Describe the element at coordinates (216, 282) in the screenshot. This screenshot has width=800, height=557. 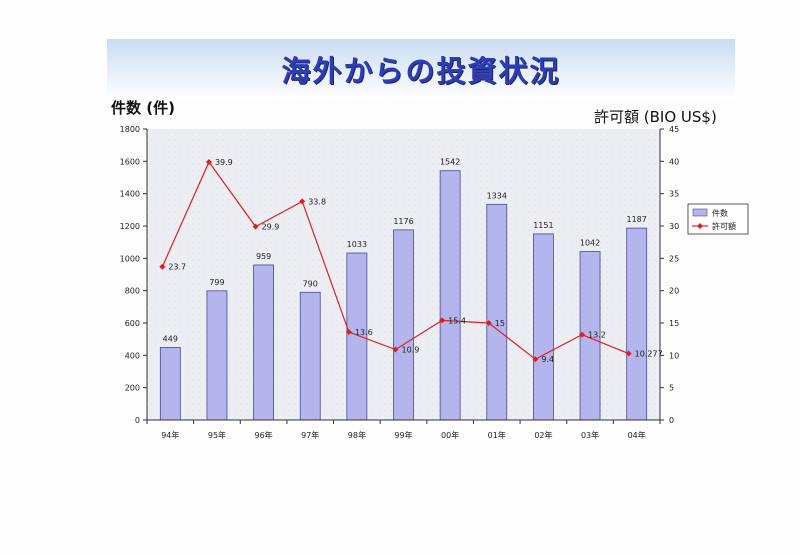
I see `bar-value-label: 799` at that location.